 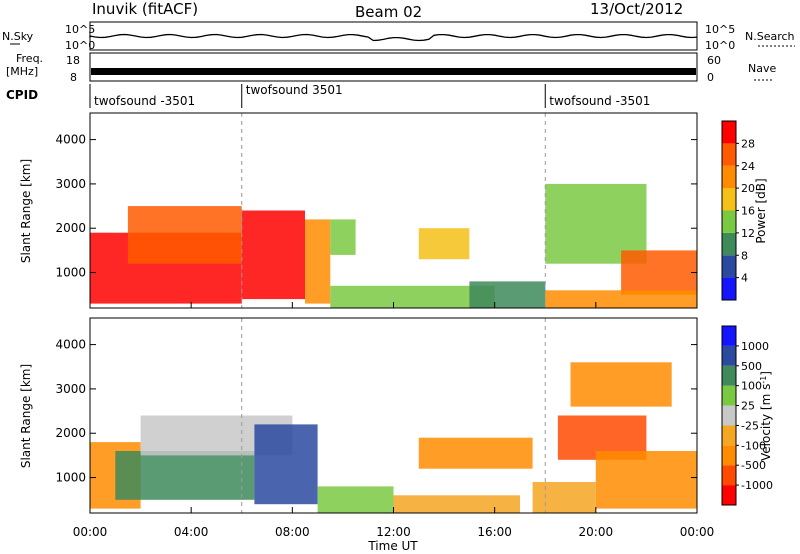 I want to click on power-colorbar: 4 8 12 16 20 24 28, so click(x=738, y=210).